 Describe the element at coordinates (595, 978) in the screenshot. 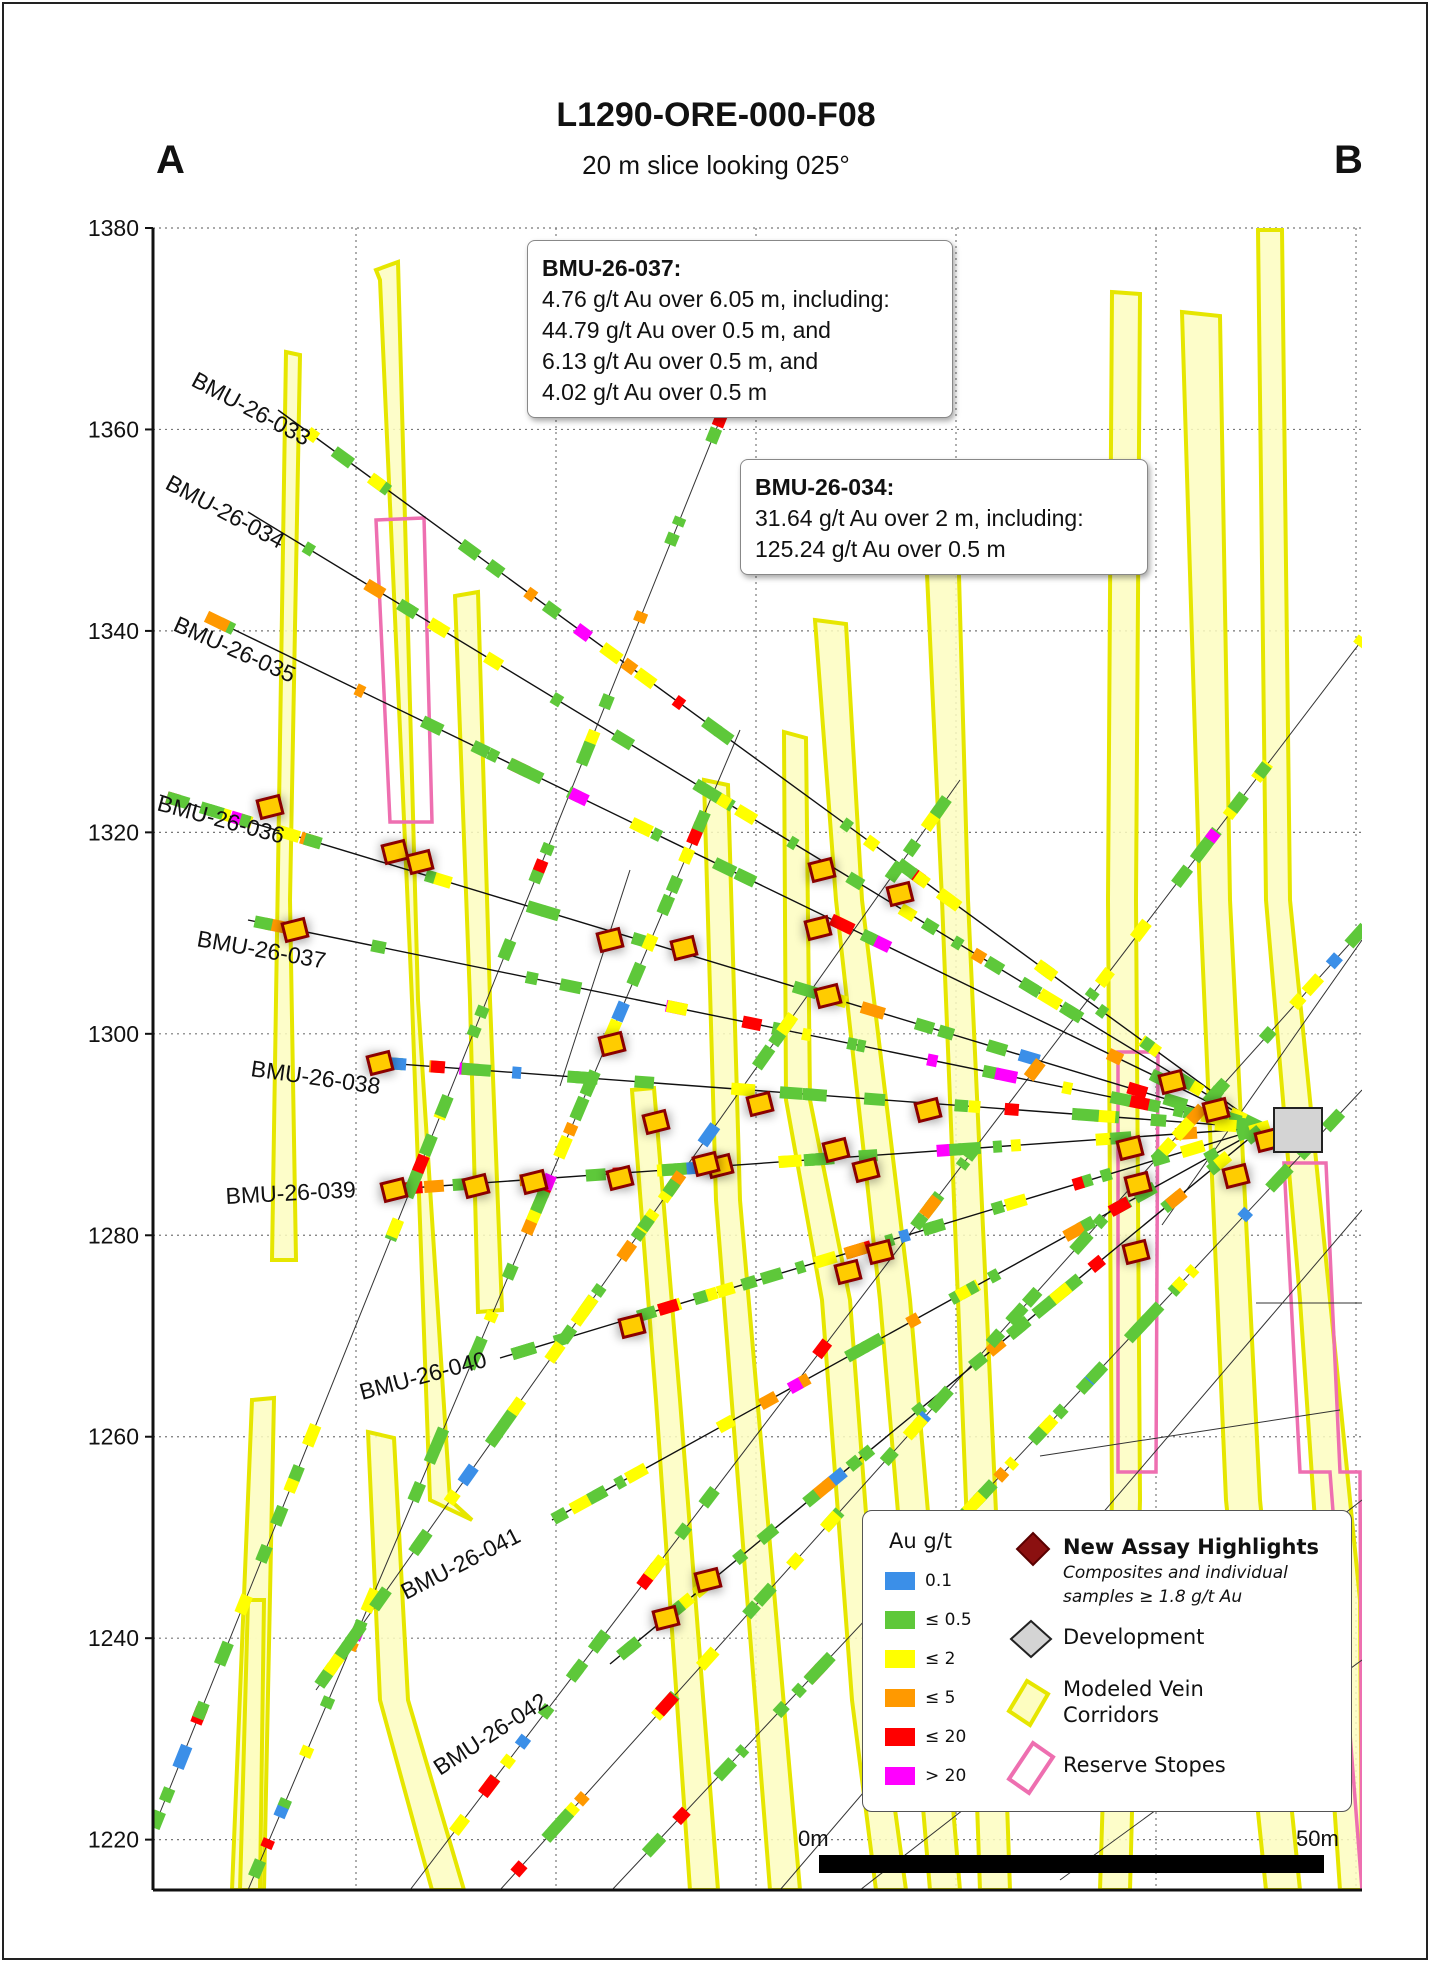

I see `drill-trace` at that location.